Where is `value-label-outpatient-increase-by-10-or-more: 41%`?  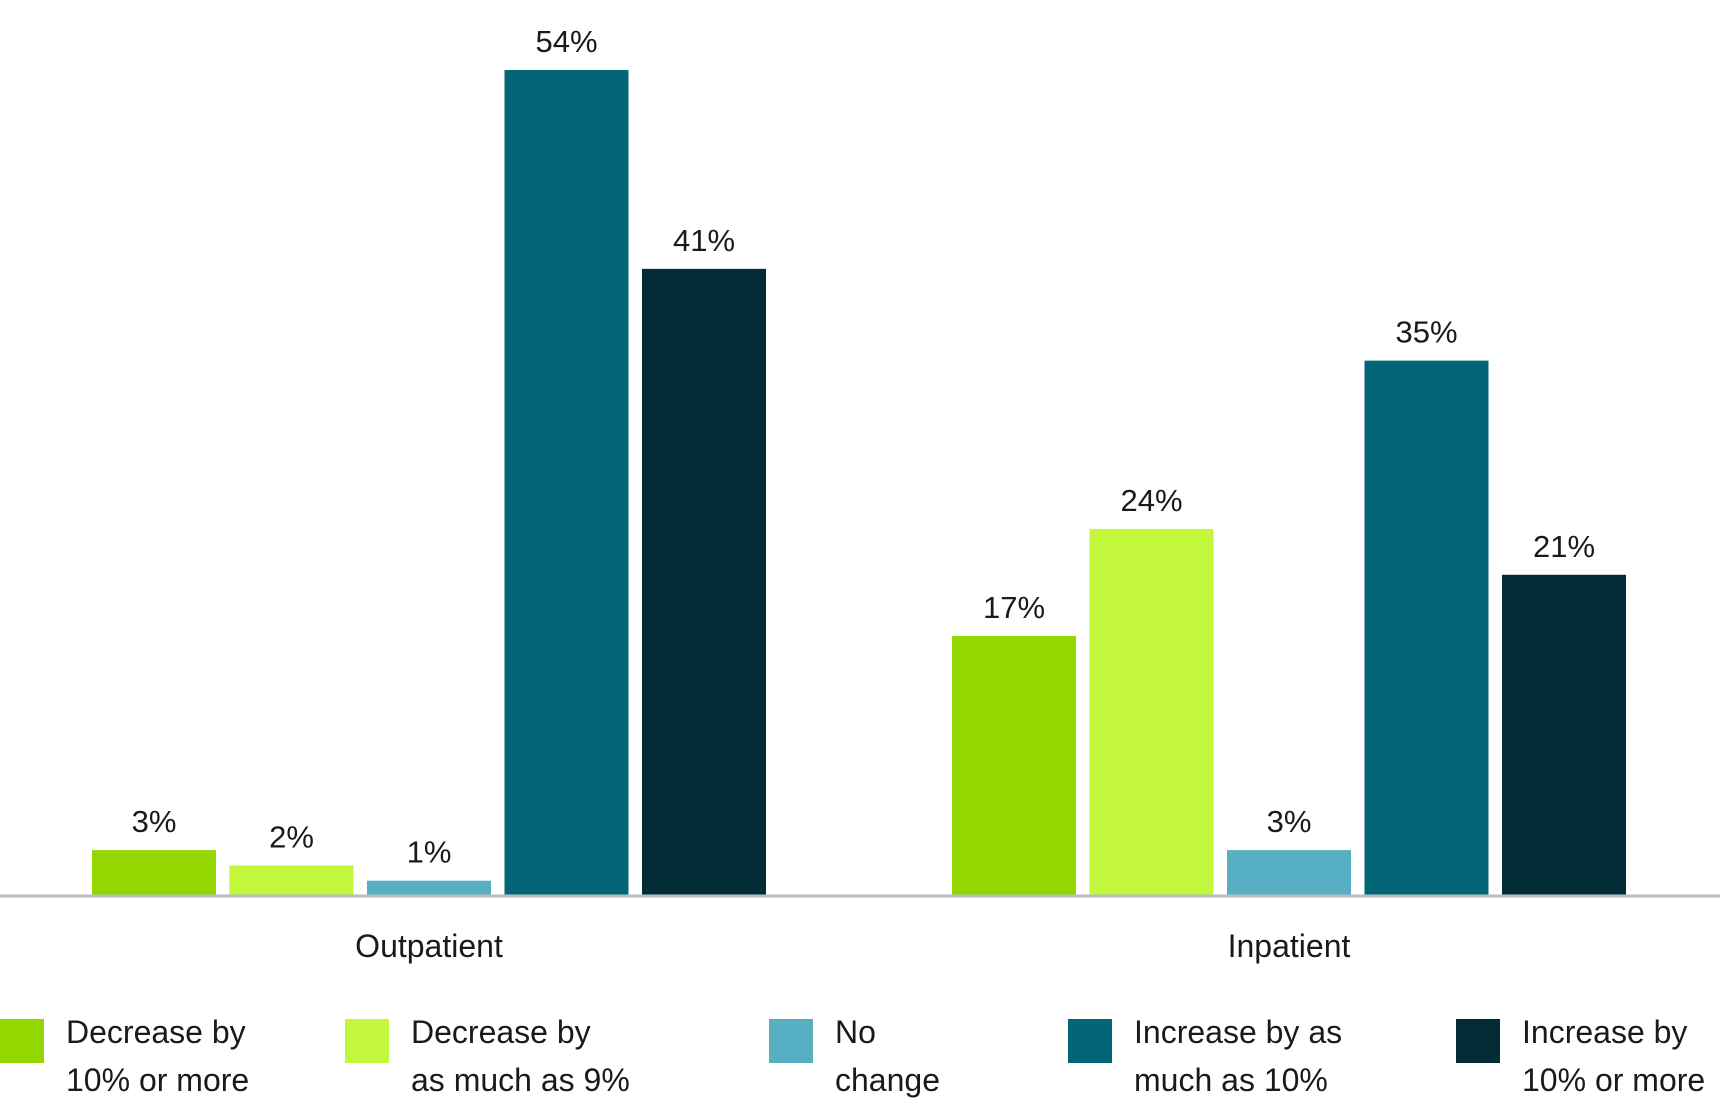 value-label-outpatient-increase-by-10-or-more: 41% is located at coordinates (704, 240).